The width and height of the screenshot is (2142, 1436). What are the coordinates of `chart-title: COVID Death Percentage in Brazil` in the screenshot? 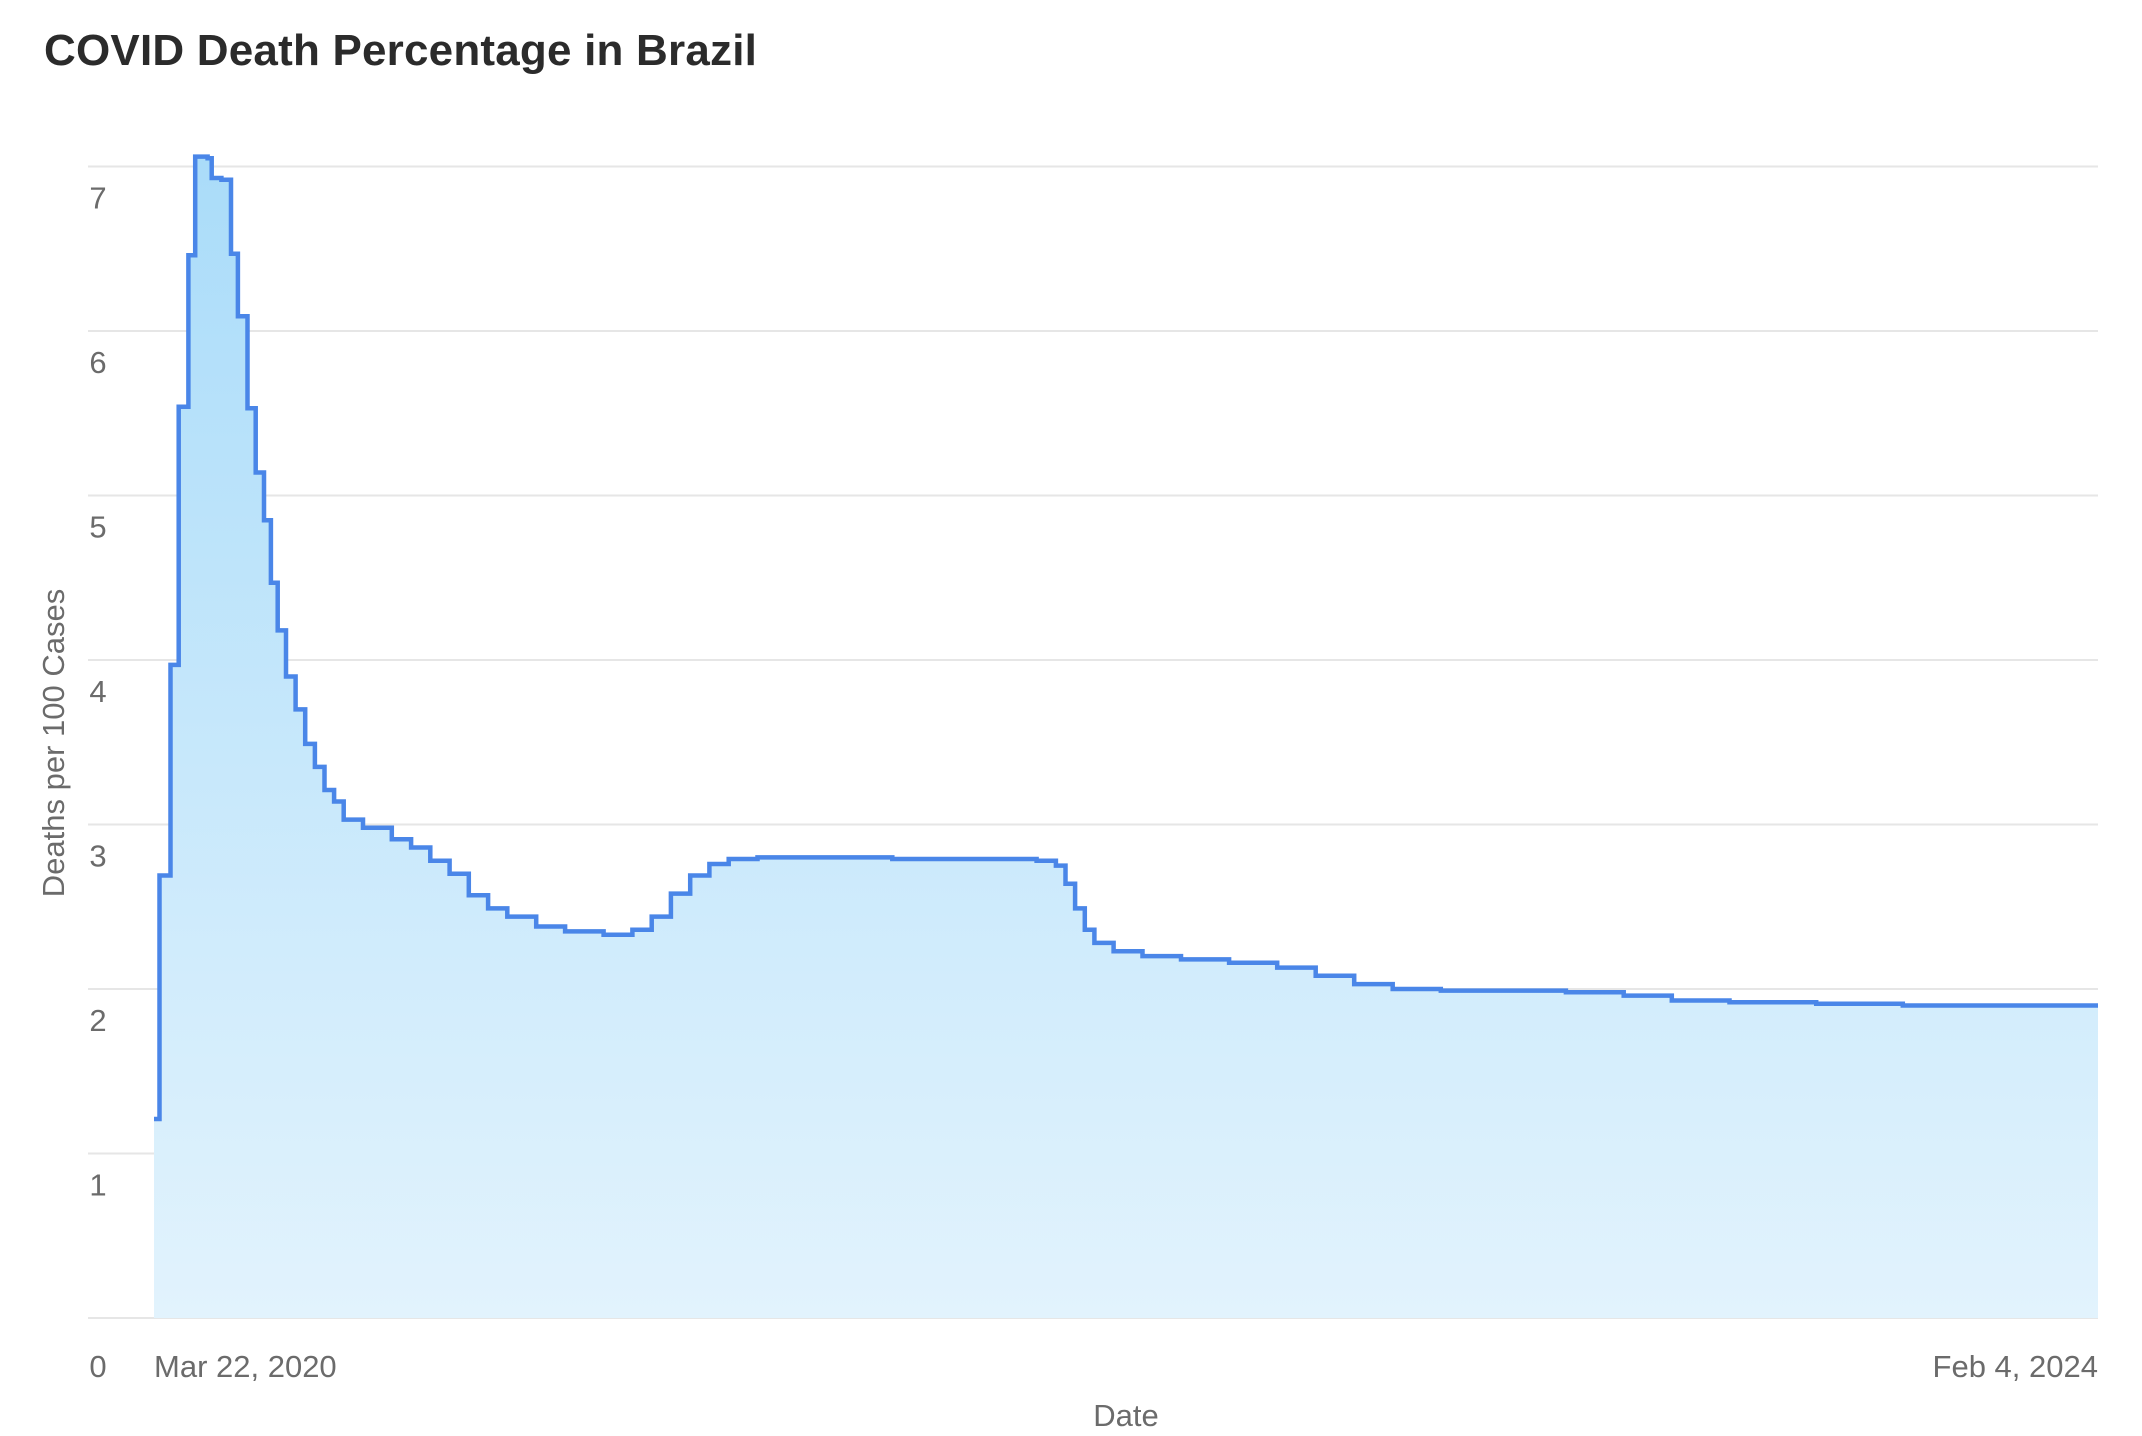 It's located at (401, 50).